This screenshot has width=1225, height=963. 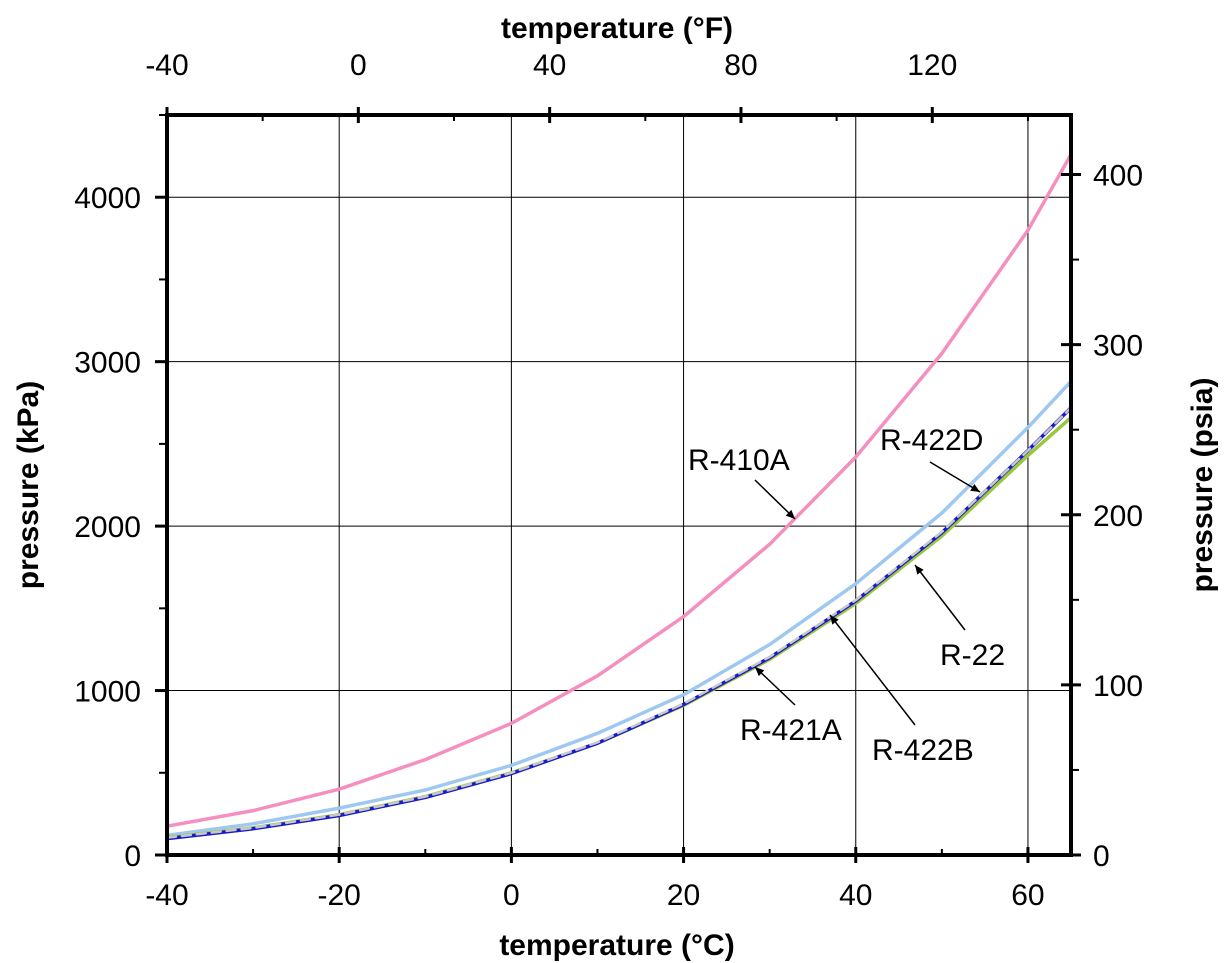 I want to click on y-tick-label: 3000, so click(x=107, y=363).